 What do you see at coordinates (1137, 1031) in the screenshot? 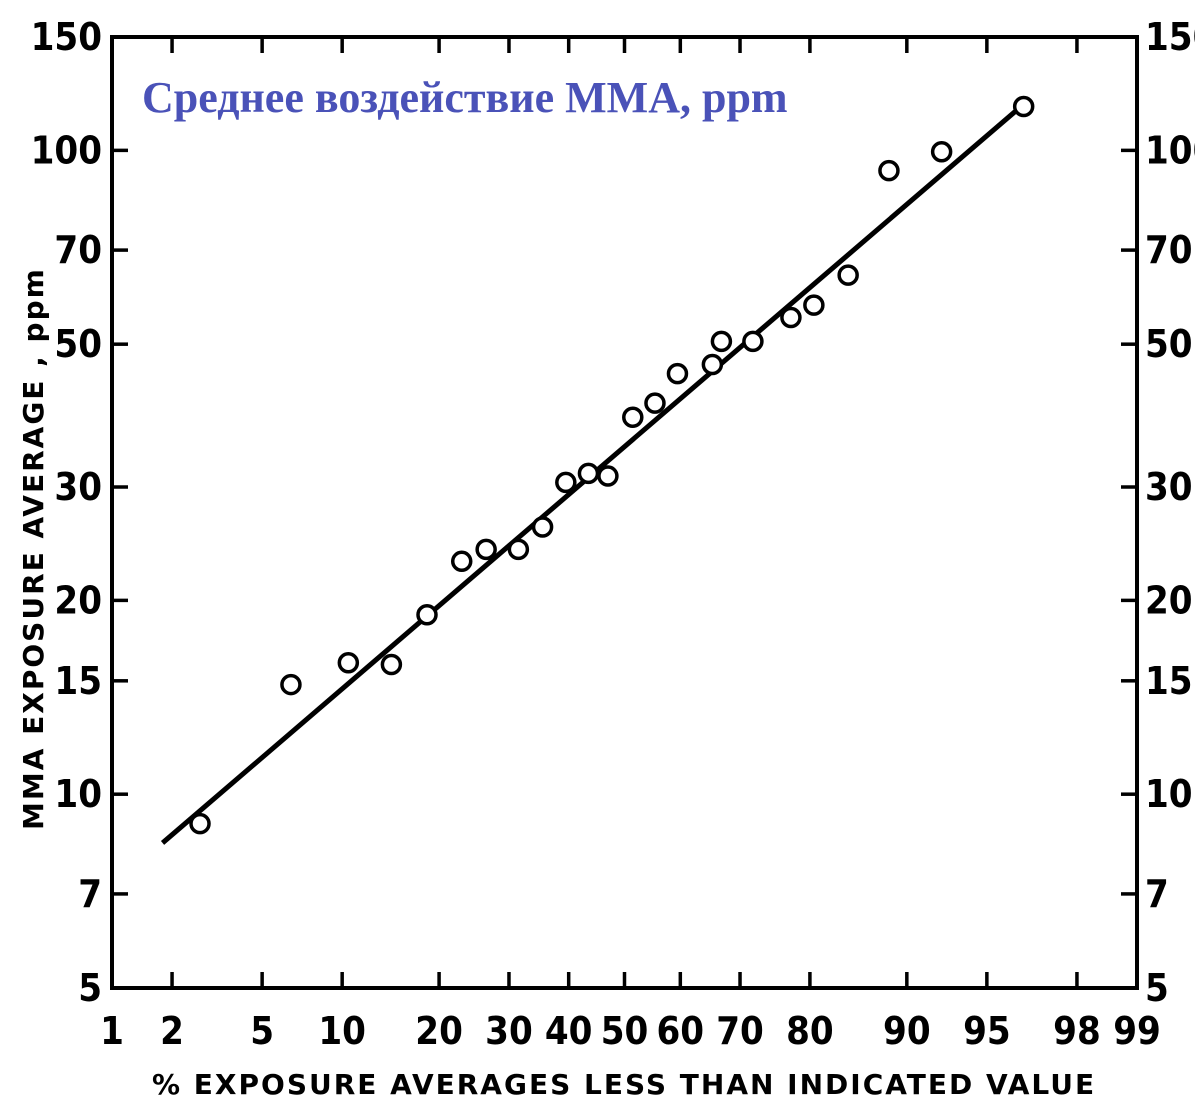
I see `x-tick-label: 99` at bounding box center [1137, 1031].